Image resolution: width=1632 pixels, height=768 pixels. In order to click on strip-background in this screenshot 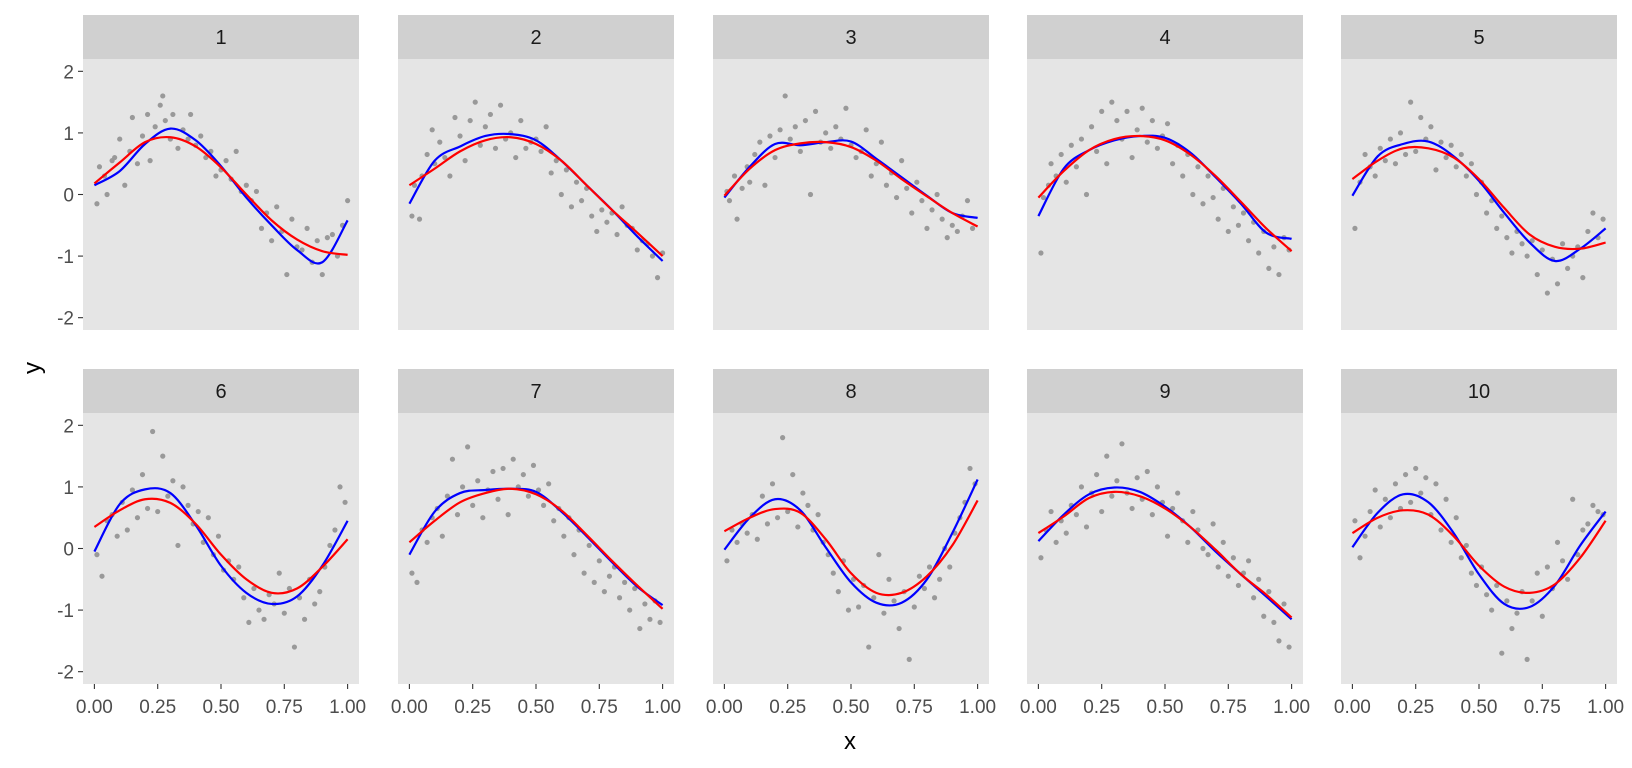, I will do `click(851, 37)`.